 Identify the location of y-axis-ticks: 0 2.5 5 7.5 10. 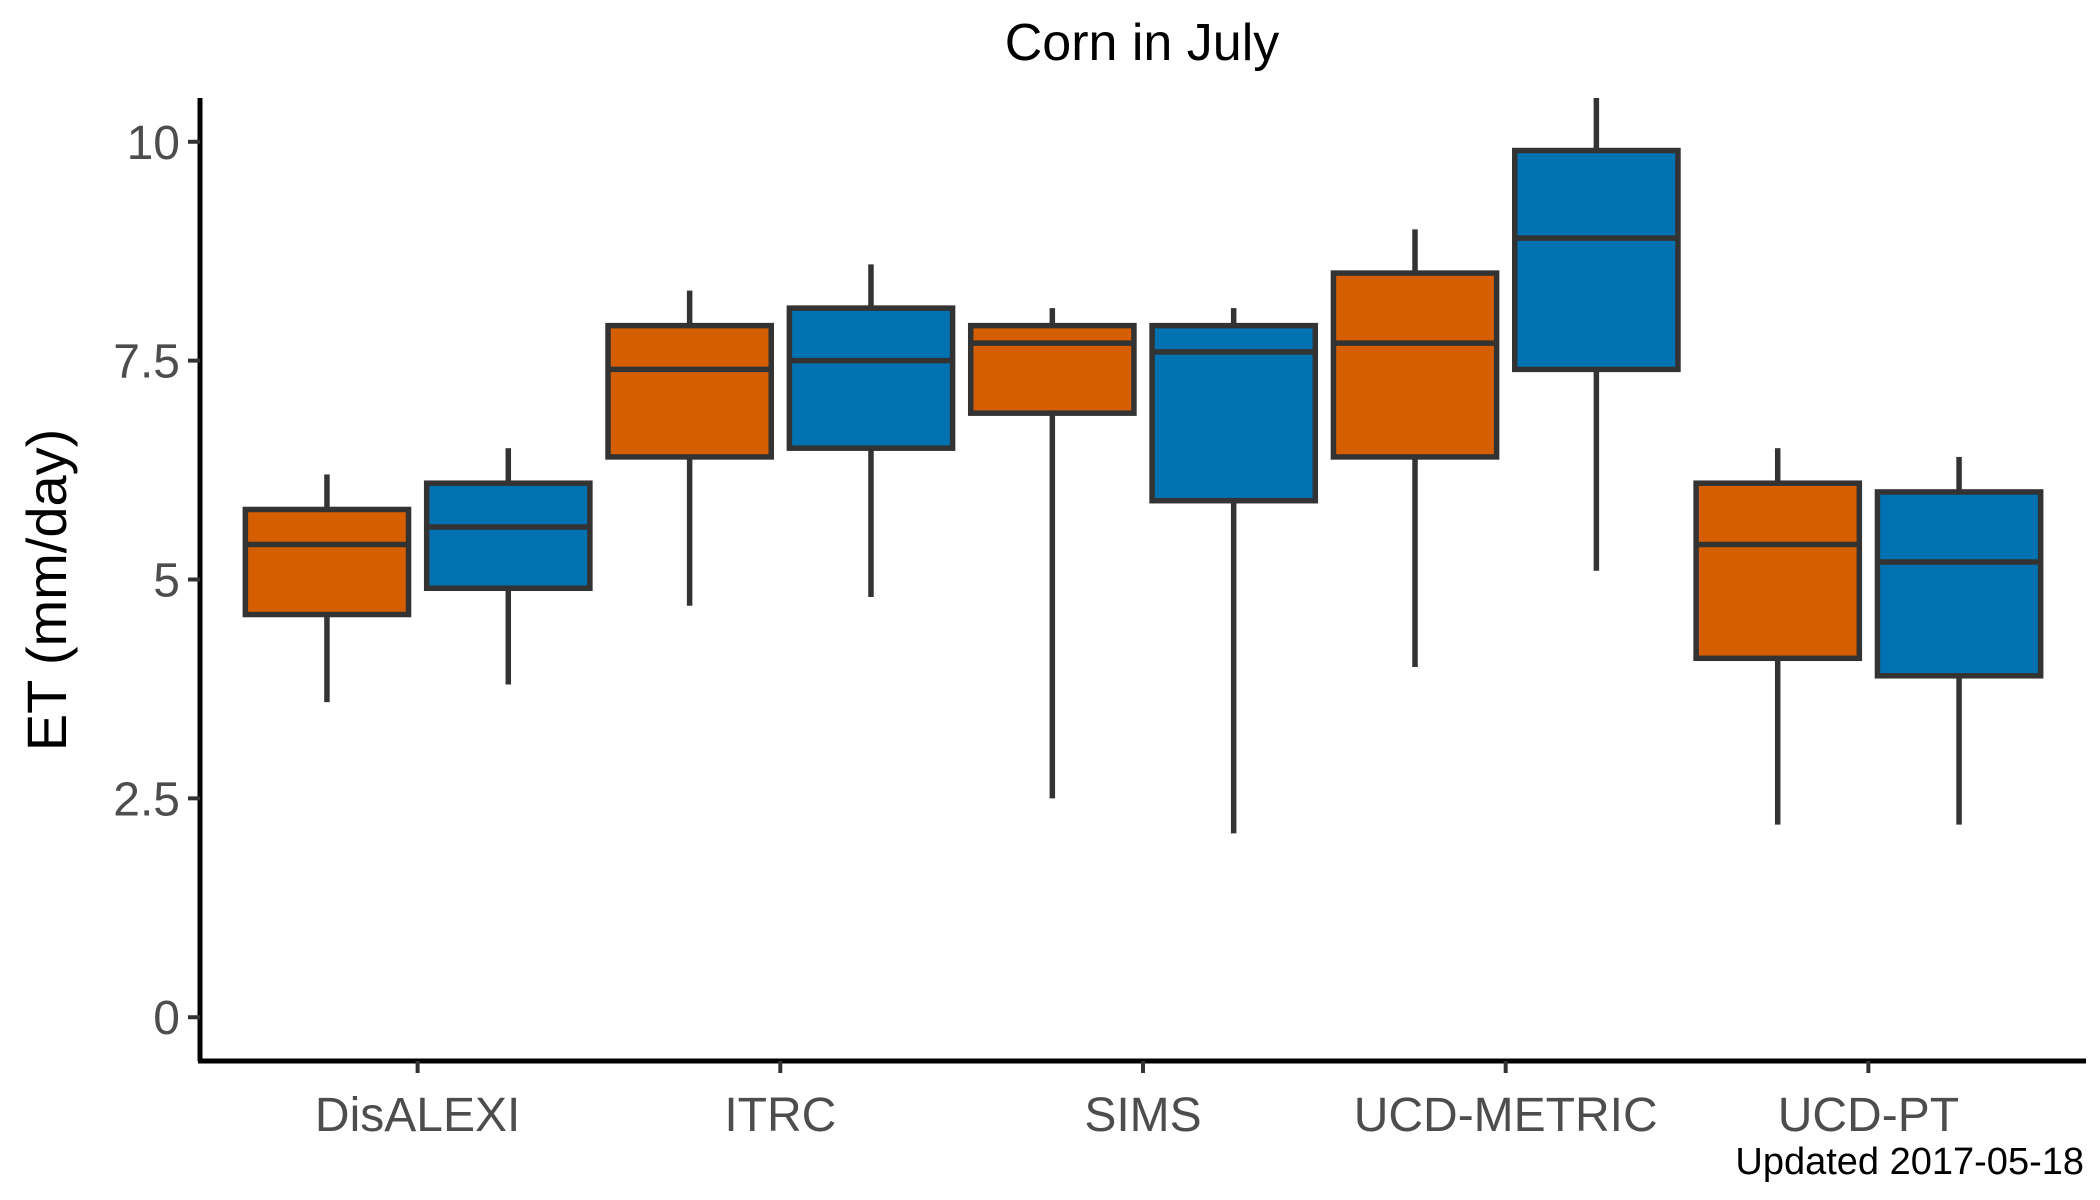
(156, 581).